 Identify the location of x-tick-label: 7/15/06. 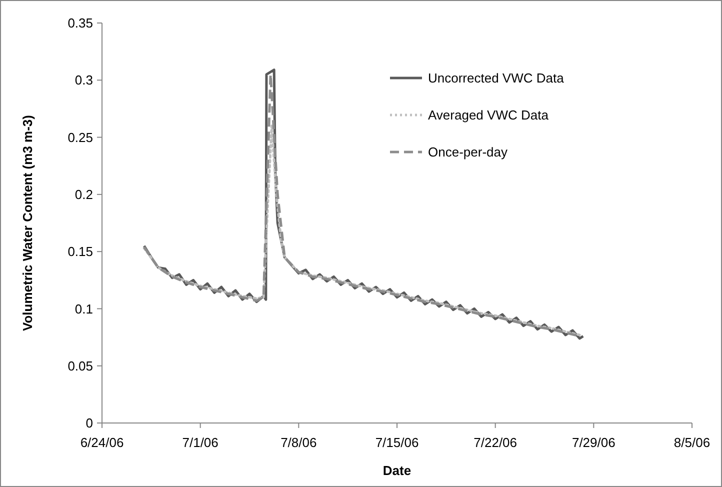
(397, 442).